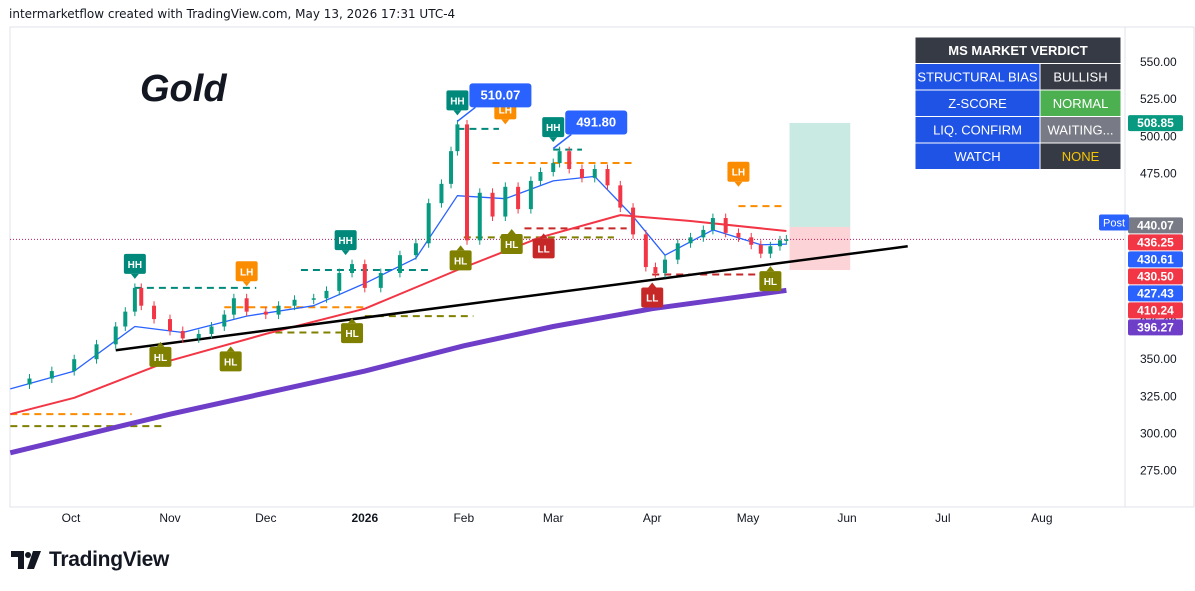  Describe the element at coordinates (1158, 471) in the screenshot. I see `y-tick-label: 275.00` at that location.